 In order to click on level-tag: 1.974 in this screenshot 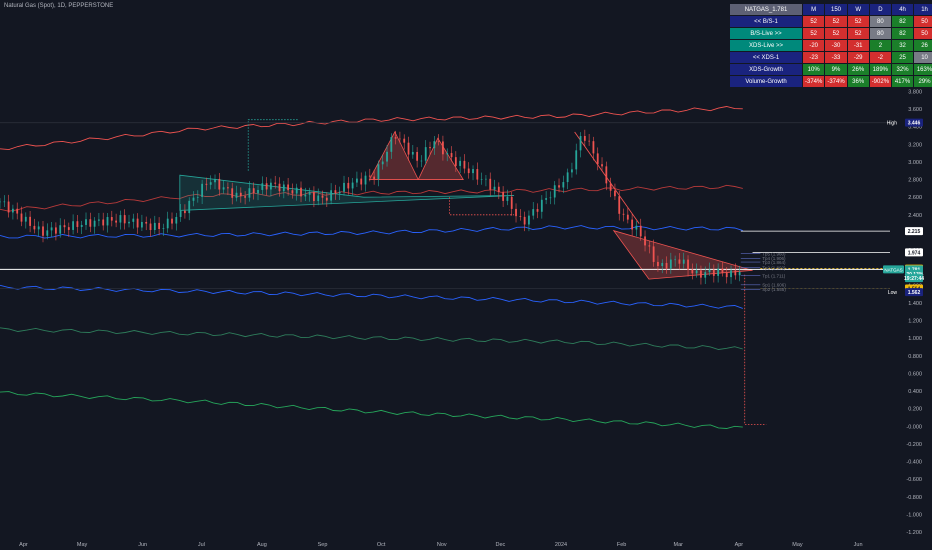, I will do `click(914, 253)`.